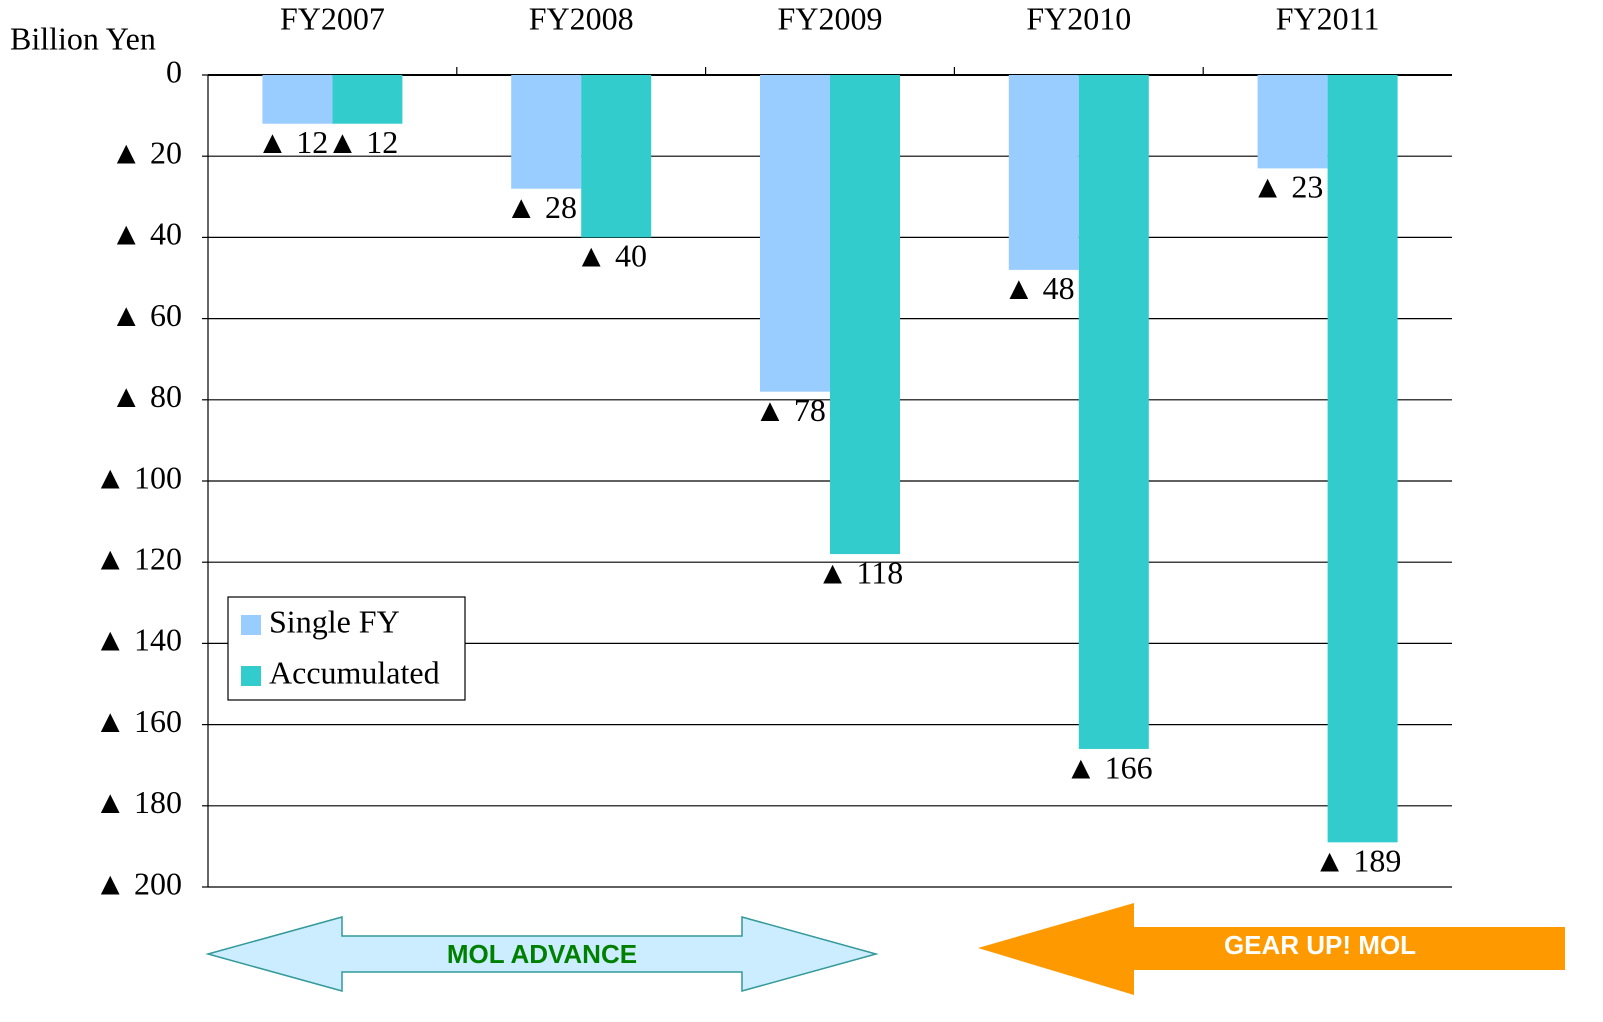  Describe the element at coordinates (581, 18) in the screenshot. I see `x-tick-label: FY2008` at that location.